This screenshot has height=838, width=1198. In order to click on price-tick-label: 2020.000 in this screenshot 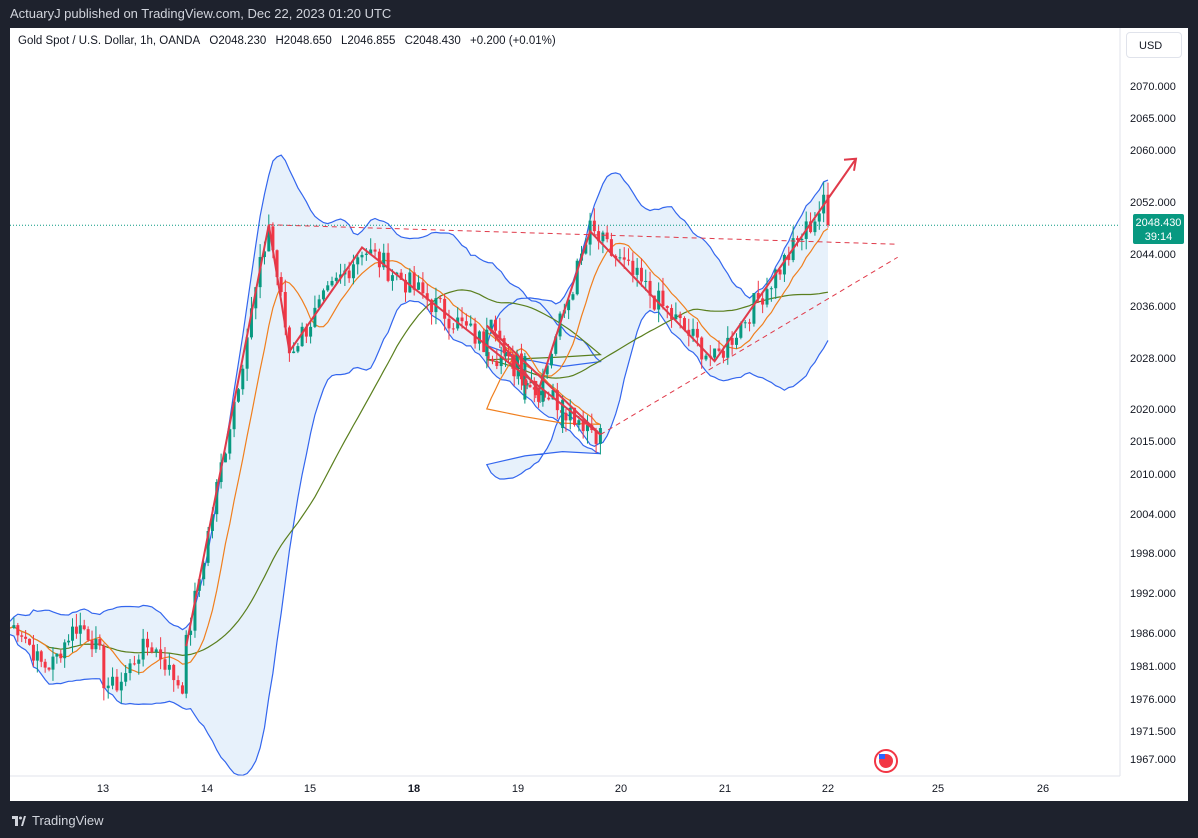, I will do `click(1153, 410)`.